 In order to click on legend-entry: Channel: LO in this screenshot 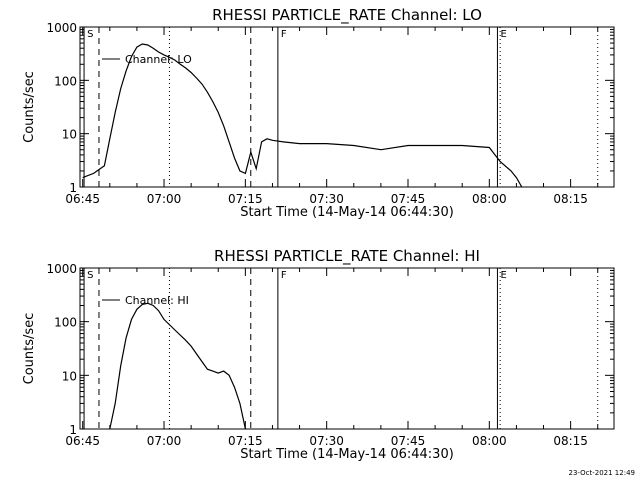, I will do `click(158, 59)`.